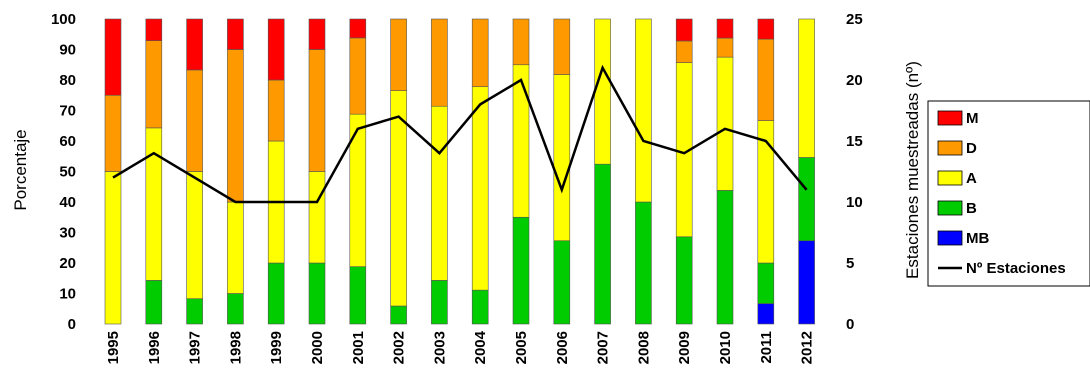 Image resolution: width=1090 pixels, height=381 pixels. I want to click on bar-segment-d-1997, so click(194, 120).